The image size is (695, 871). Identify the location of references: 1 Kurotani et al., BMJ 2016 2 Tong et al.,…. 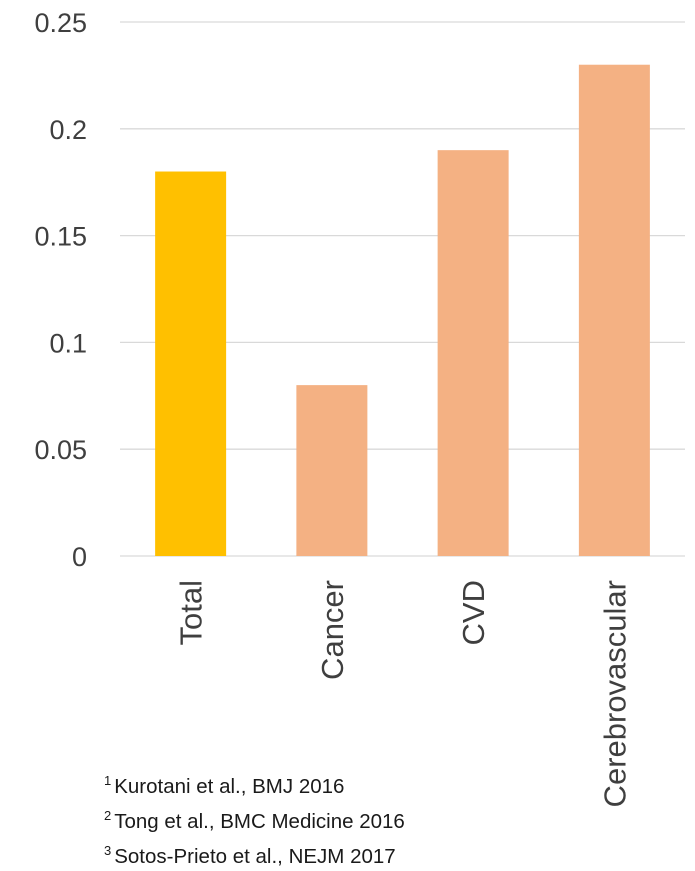
(254, 818).